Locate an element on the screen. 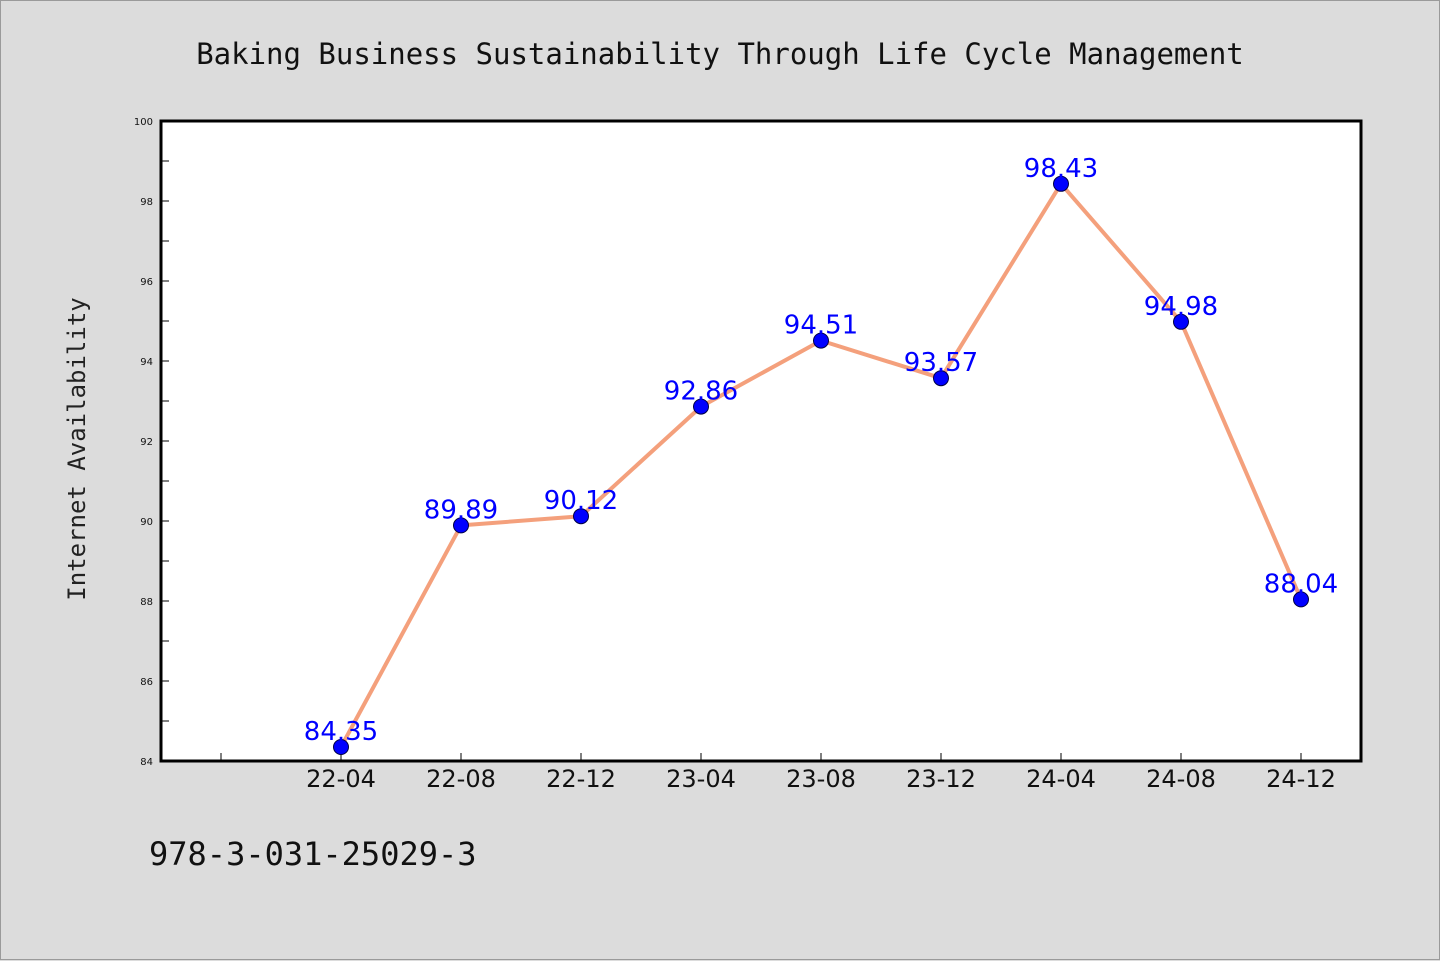  y-tick-label: 100 is located at coordinates (143, 122).